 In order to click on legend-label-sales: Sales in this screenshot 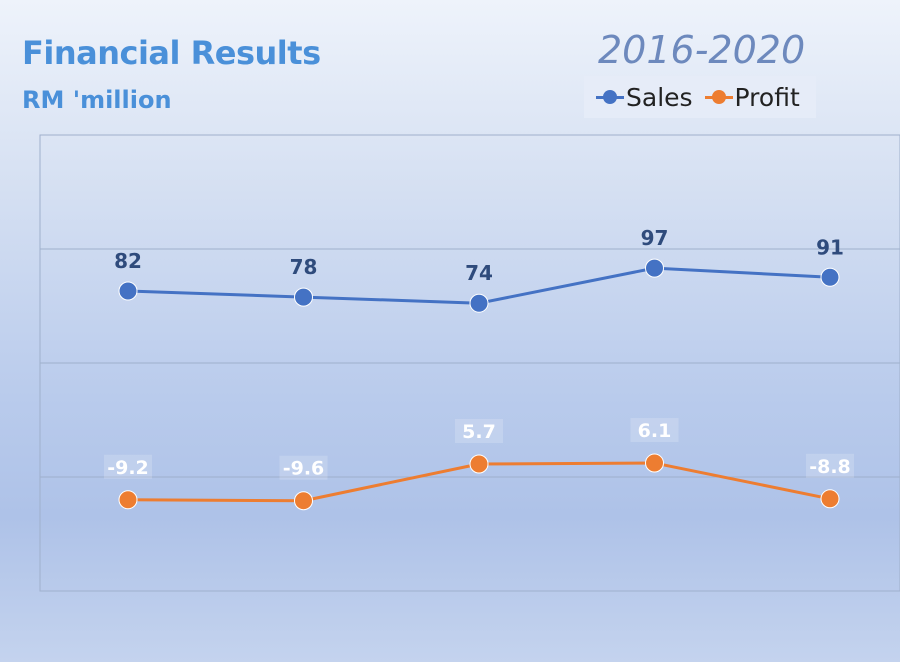, I will do `click(659, 97)`.